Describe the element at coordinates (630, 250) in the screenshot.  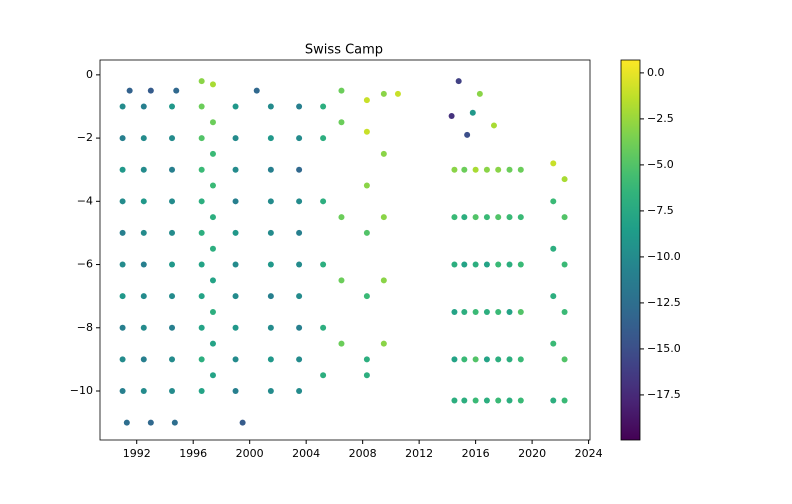
I see `colorbar` at that location.